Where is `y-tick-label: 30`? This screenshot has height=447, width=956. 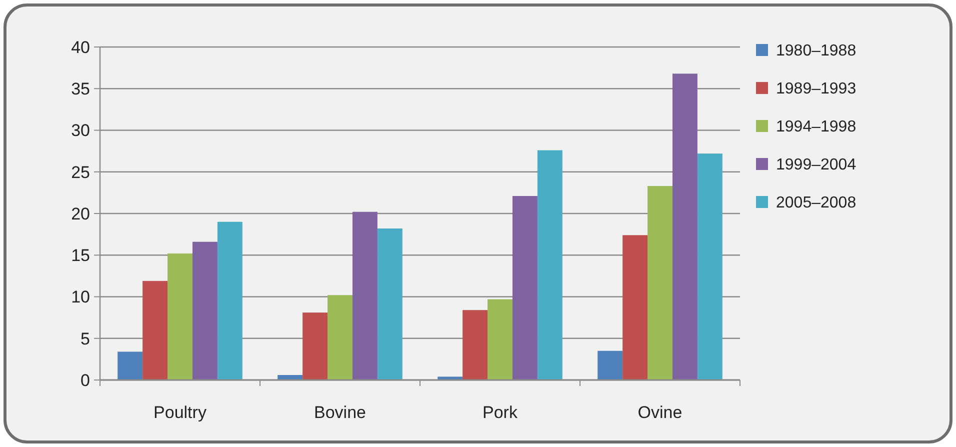 y-tick-label: 30 is located at coordinates (80, 130).